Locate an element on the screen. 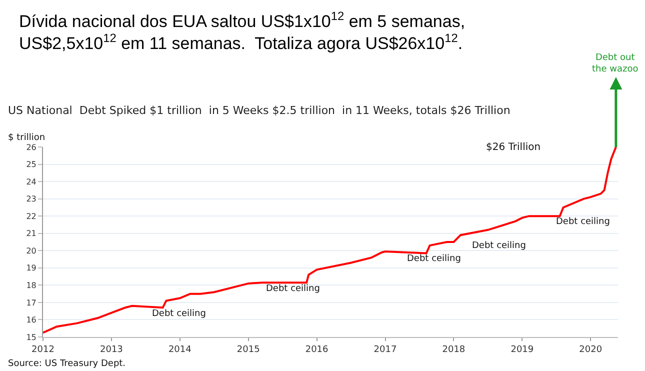 The image size is (645, 371). x-tick-label: 2020 is located at coordinates (590, 349).